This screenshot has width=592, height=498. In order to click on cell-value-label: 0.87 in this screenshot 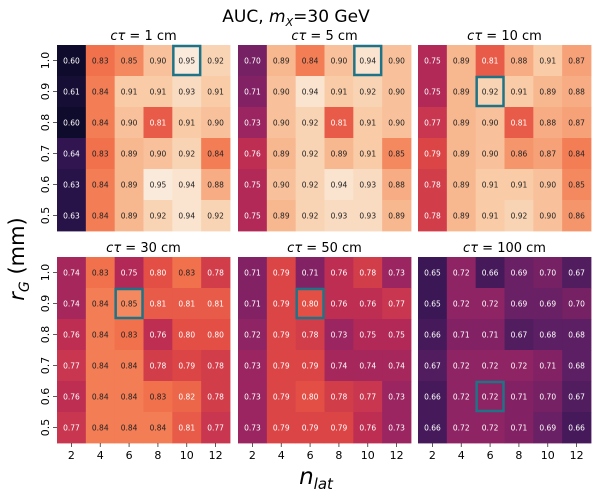, I will do `click(576, 60)`.